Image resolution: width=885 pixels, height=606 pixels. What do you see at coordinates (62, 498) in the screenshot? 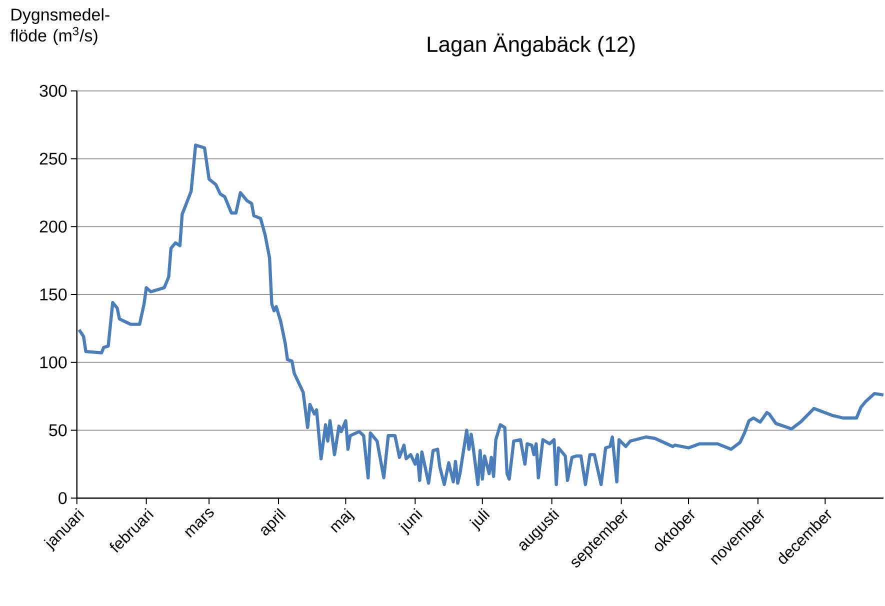
I see `y-tick-label: 0` at bounding box center [62, 498].